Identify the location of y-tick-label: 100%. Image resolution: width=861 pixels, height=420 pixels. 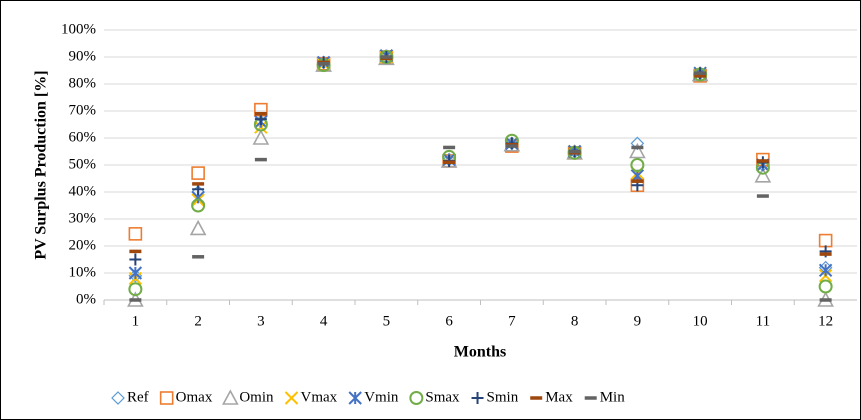
(78, 29).